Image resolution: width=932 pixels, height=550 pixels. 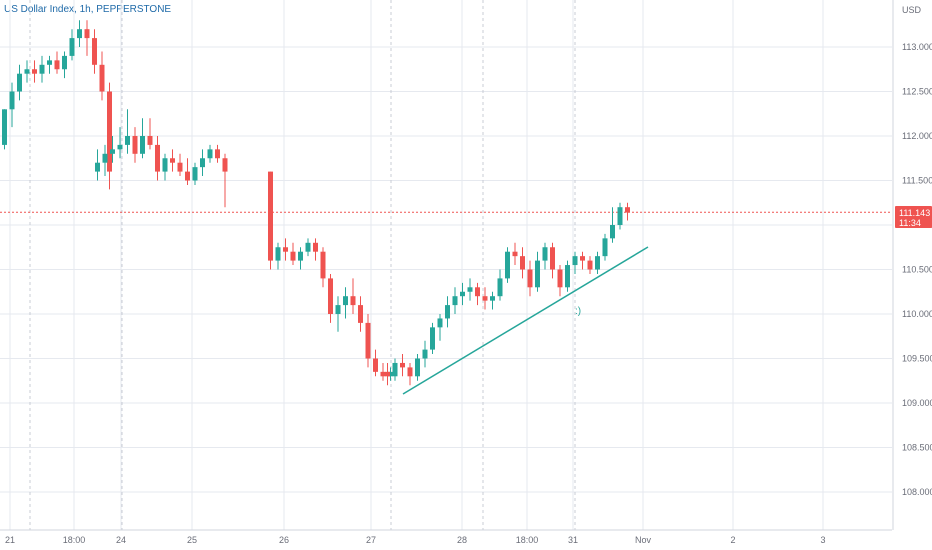 What do you see at coordinates (917, 403) in the screenshot?
I see `y-tick-label: 109.000` at bounding box center [917, 403].